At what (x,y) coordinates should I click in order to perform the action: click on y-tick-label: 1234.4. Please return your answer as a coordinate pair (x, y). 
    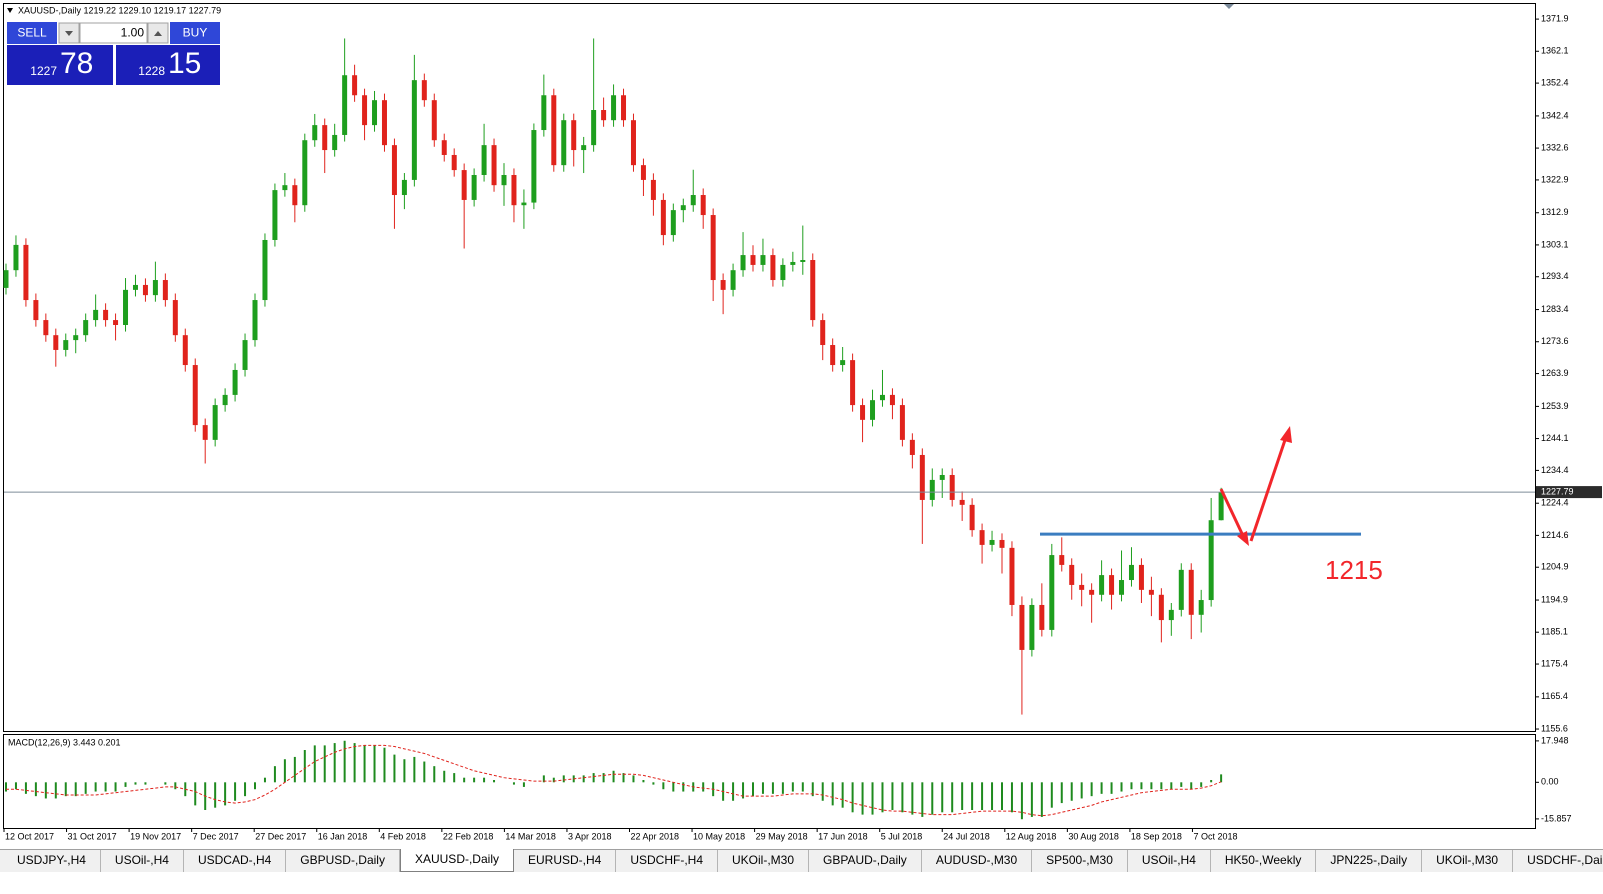
    Looking at the image, I should click on (1555, 470).